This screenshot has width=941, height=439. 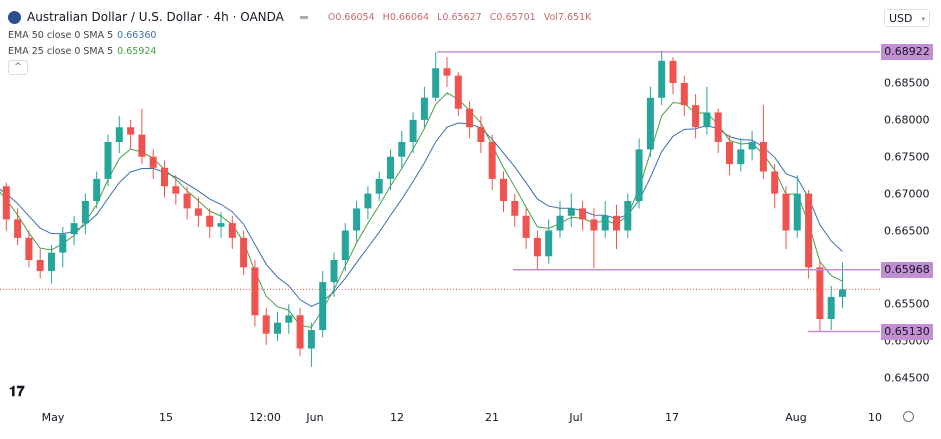 I want to click on high-value: H0.66064, so click(x=406, y=17).